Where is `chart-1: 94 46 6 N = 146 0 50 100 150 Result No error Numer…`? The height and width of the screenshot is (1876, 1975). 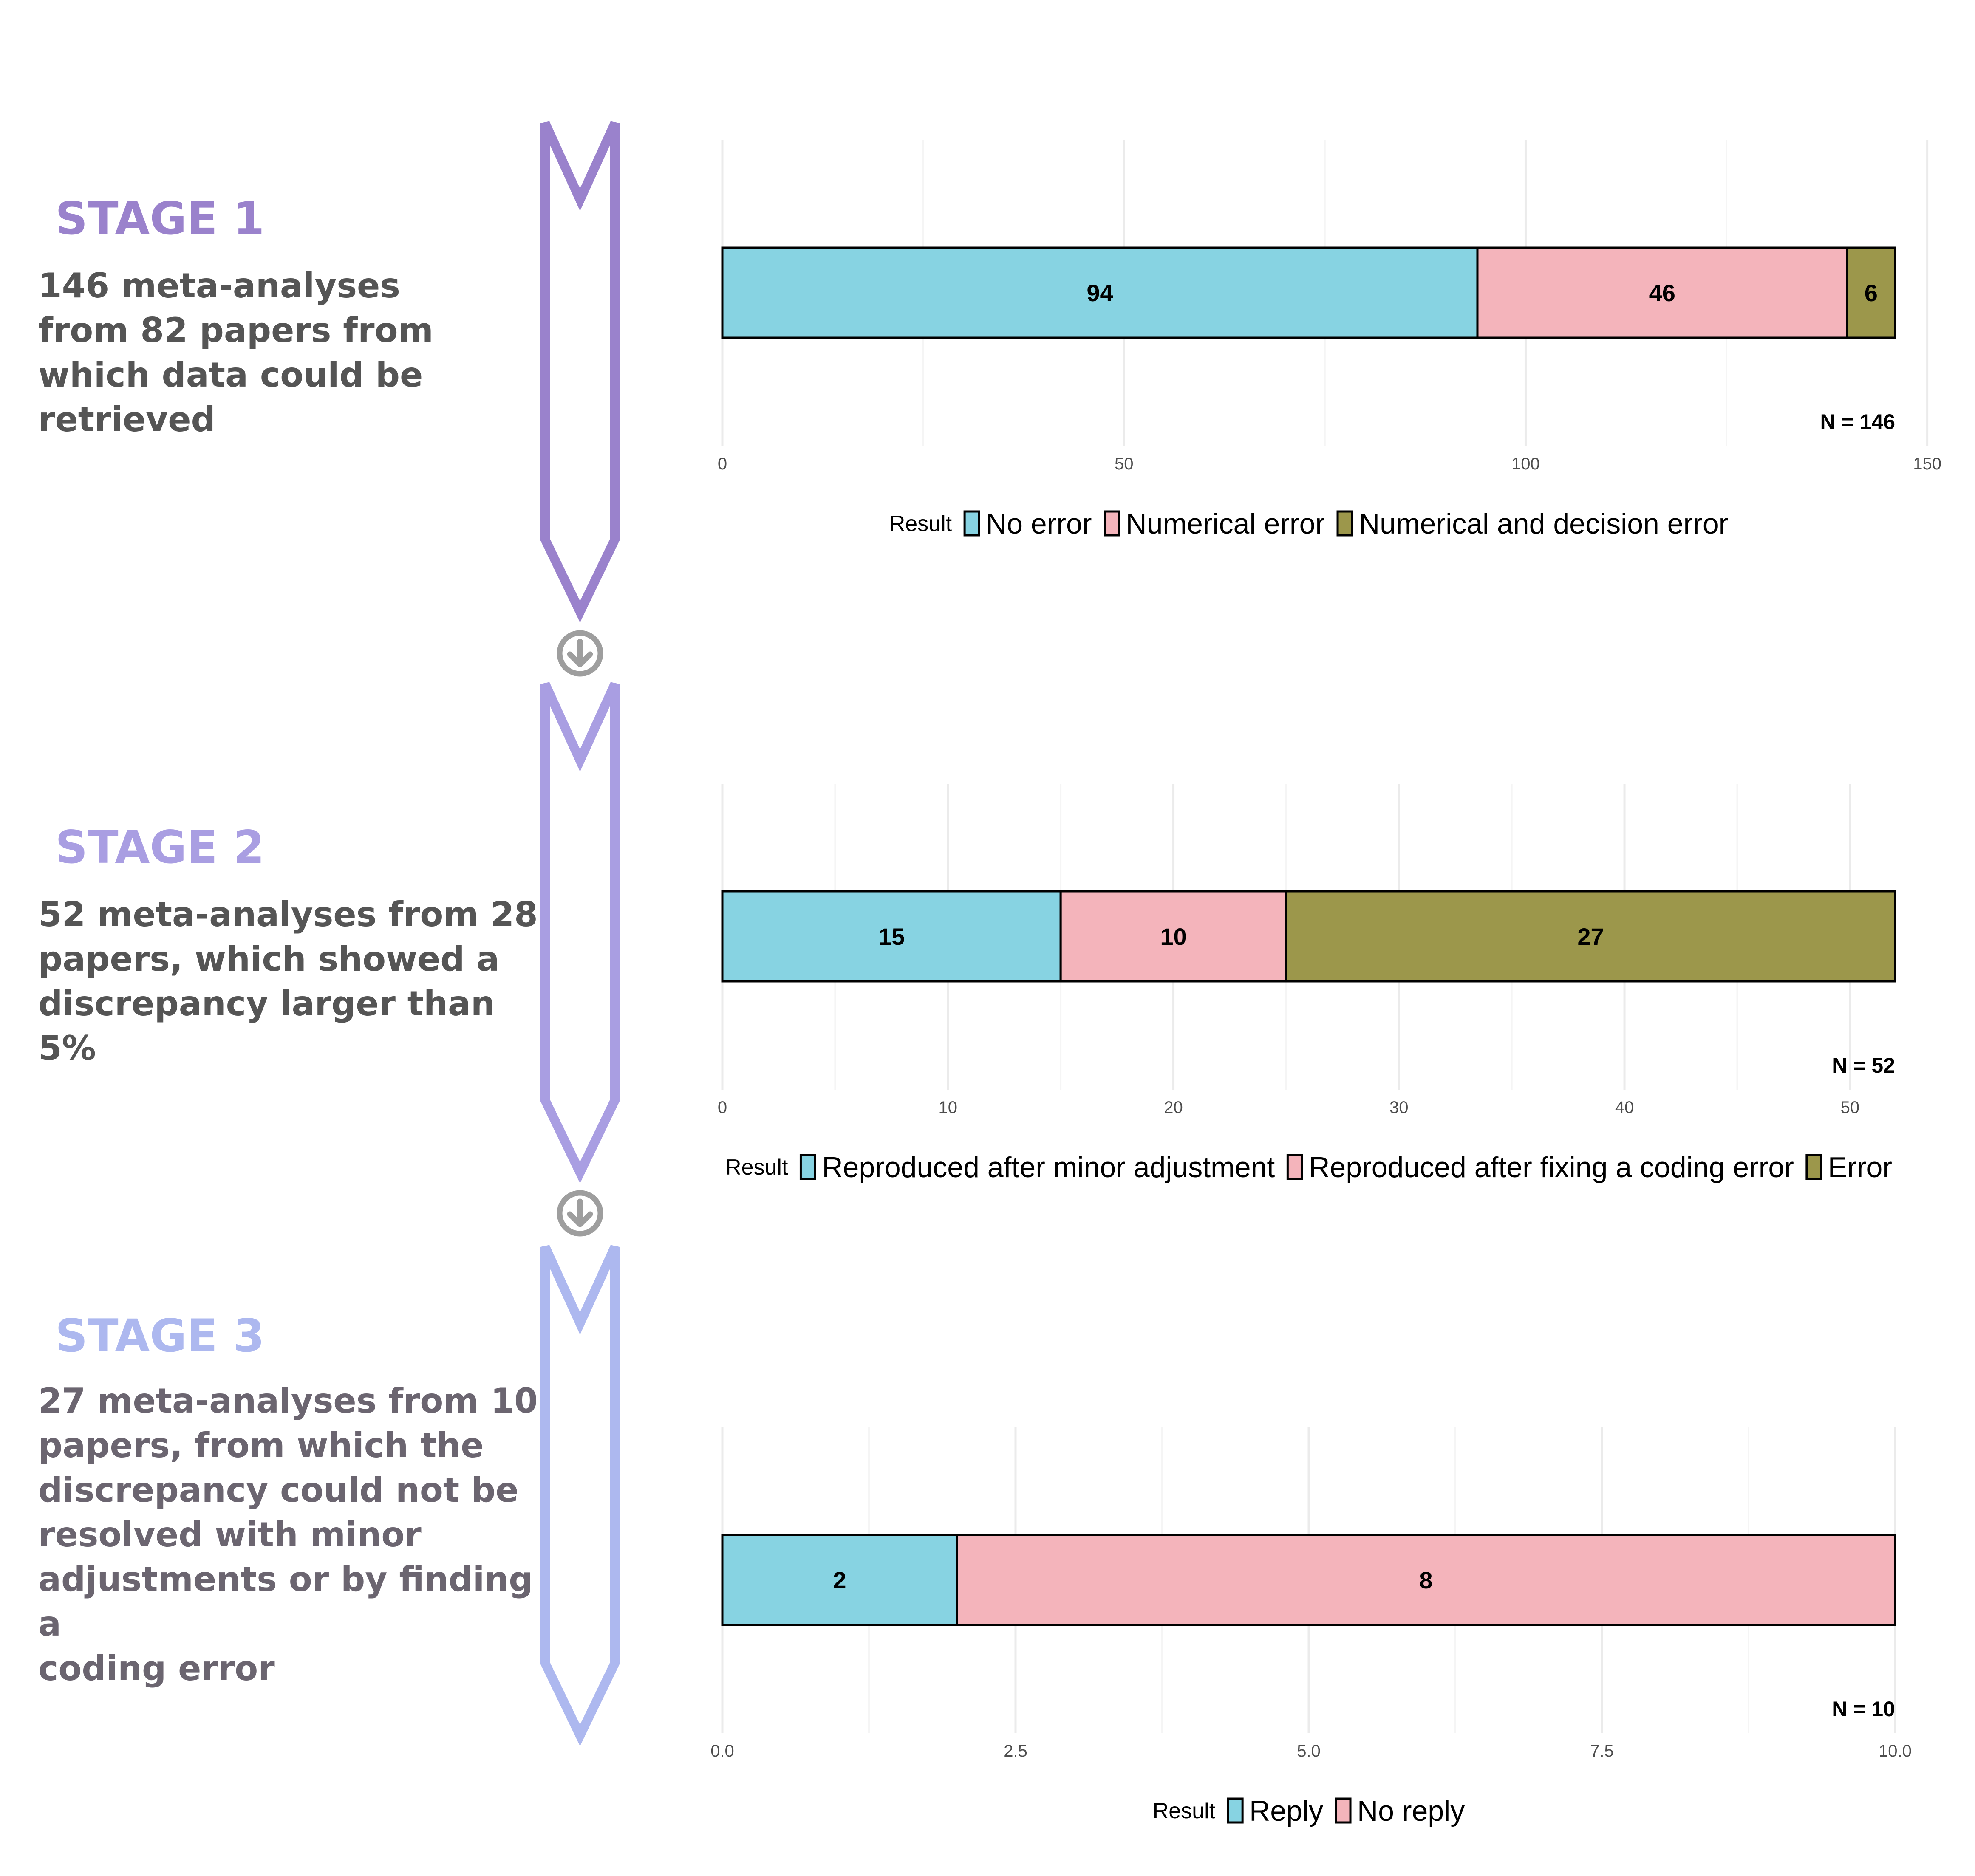
chart-1: 94 46 6 N = 146 0 50 100 150 Result No error Numer… is located at coordinates (1330, 340).